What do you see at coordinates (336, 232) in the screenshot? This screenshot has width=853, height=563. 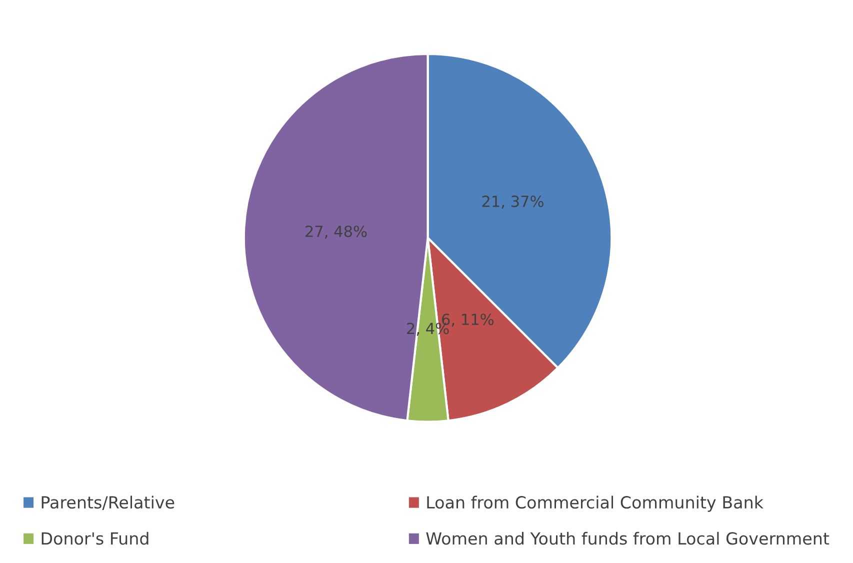 I see `data-label: 27, 48%` at bounding box center [336, 232].